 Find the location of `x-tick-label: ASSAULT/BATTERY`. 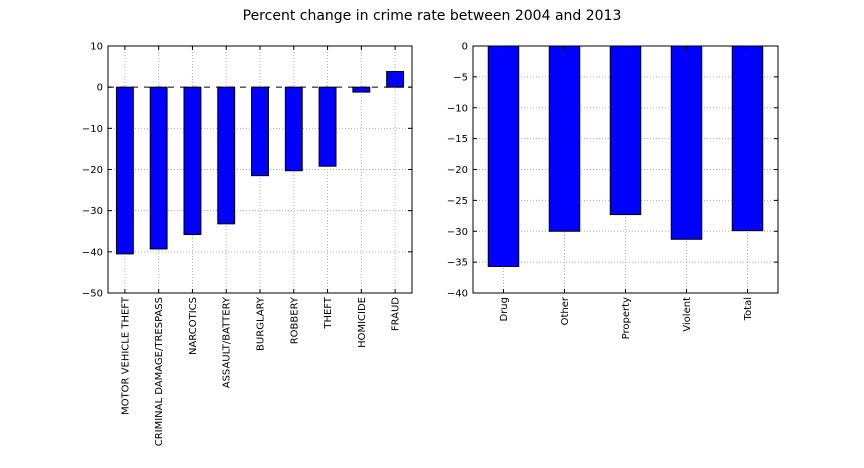

x-tick-label: ASSAULT/BATTERY is located at coordinates (227, 342).